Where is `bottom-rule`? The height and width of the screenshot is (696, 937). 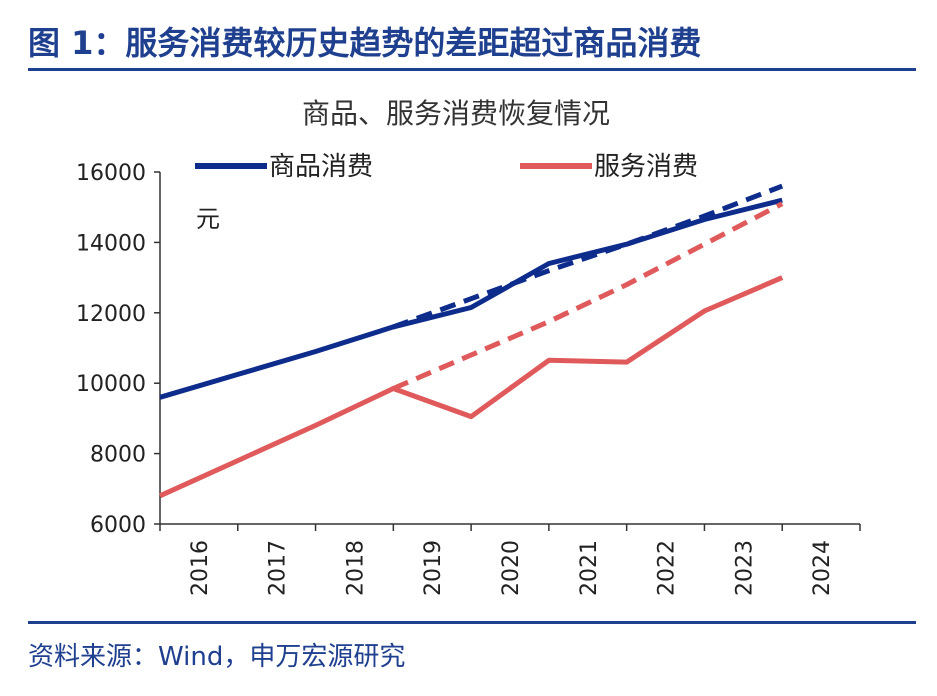
bottom-rule is located at coordinates (472, 622).